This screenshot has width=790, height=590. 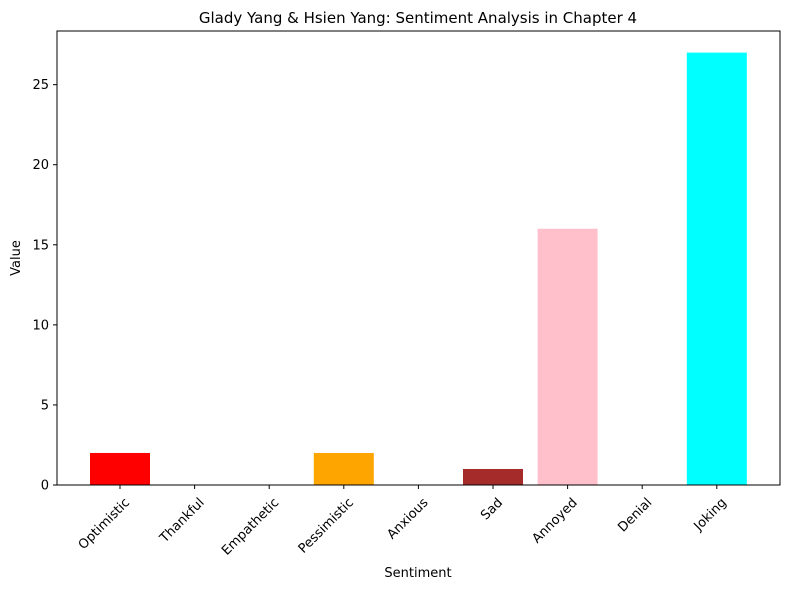 I want to click on bar-pessimistic, so click(x=343, y=468).